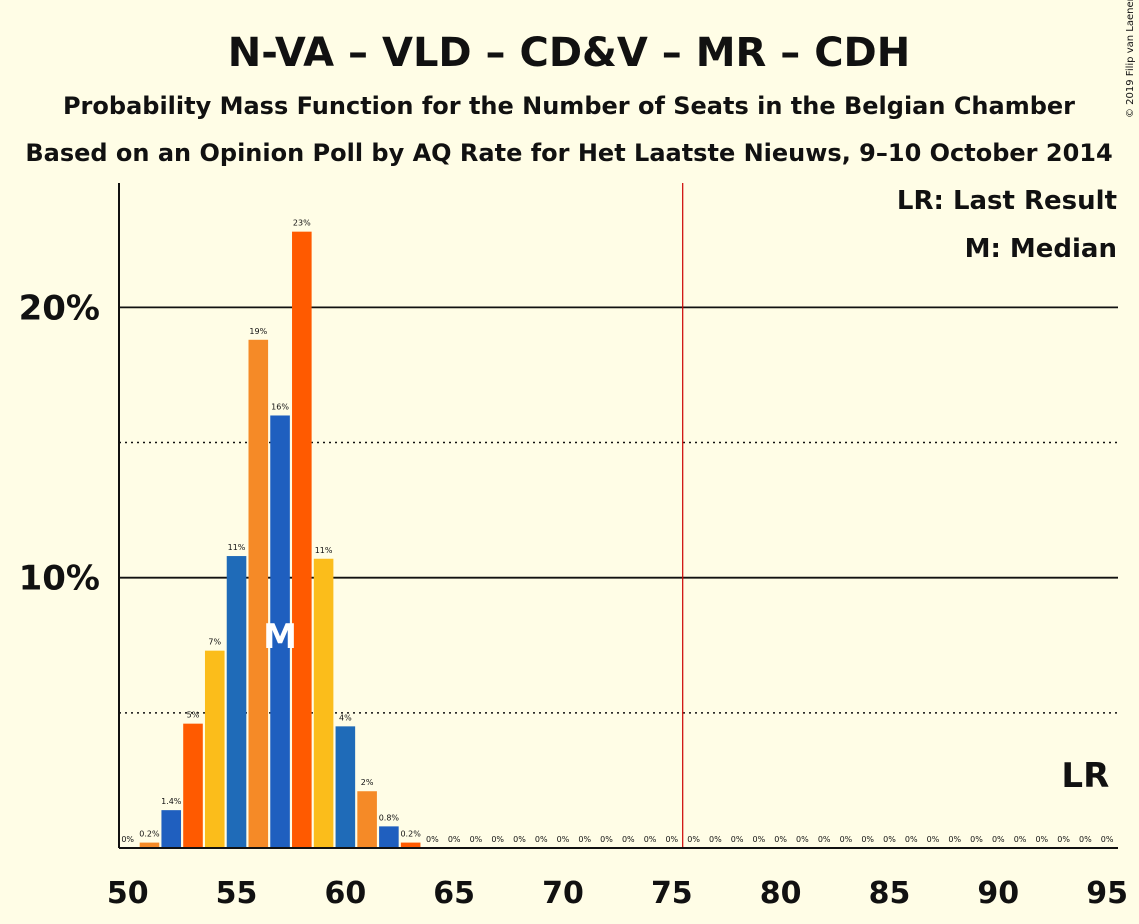 This screenshot has width=1139, height=924. What do you see at coordinates (1041, 249) in the screenshot?
I see `legend-median: M: Median` at bounding box center [1041, 249].